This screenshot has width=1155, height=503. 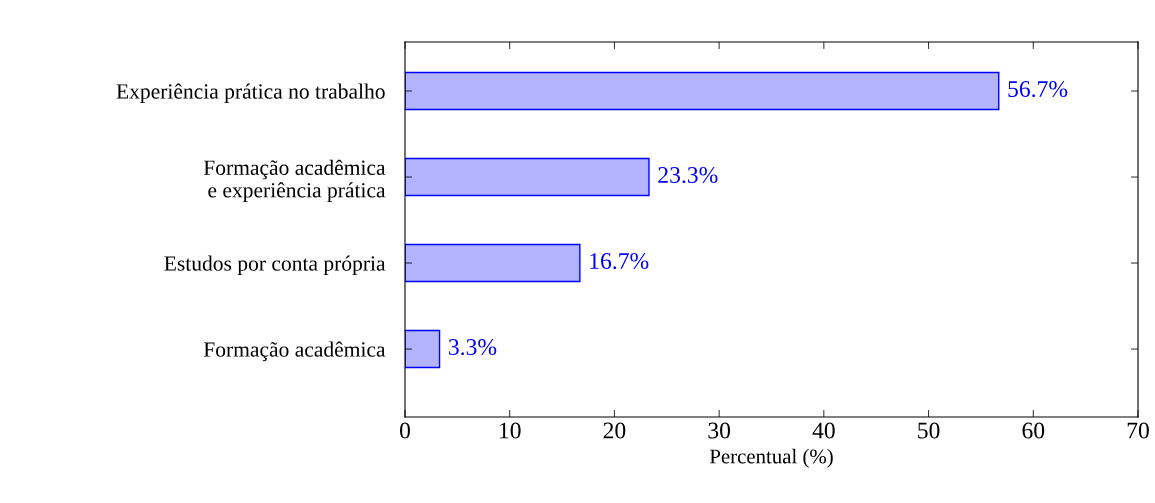 What do you see at coordinates (275, 265) in the screenshot?
I see `y-tick-label: Estudos por conta própria` at bounding box center [275, 265].